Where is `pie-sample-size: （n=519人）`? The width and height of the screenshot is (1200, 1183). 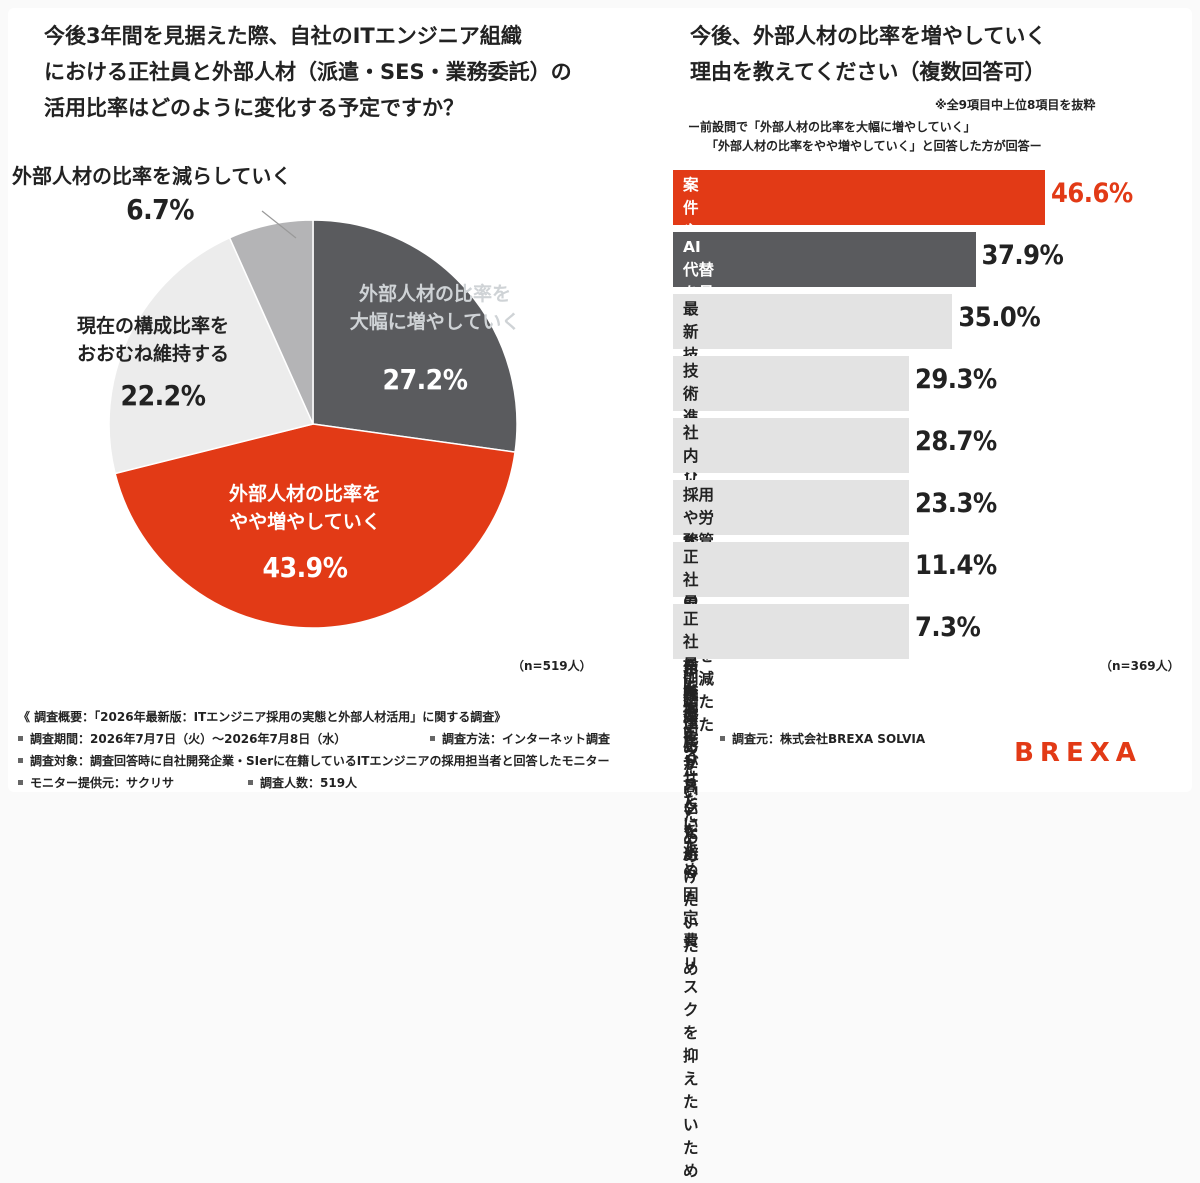 pie-sample-size: （n=519人） is located at coordinates (552, 666).